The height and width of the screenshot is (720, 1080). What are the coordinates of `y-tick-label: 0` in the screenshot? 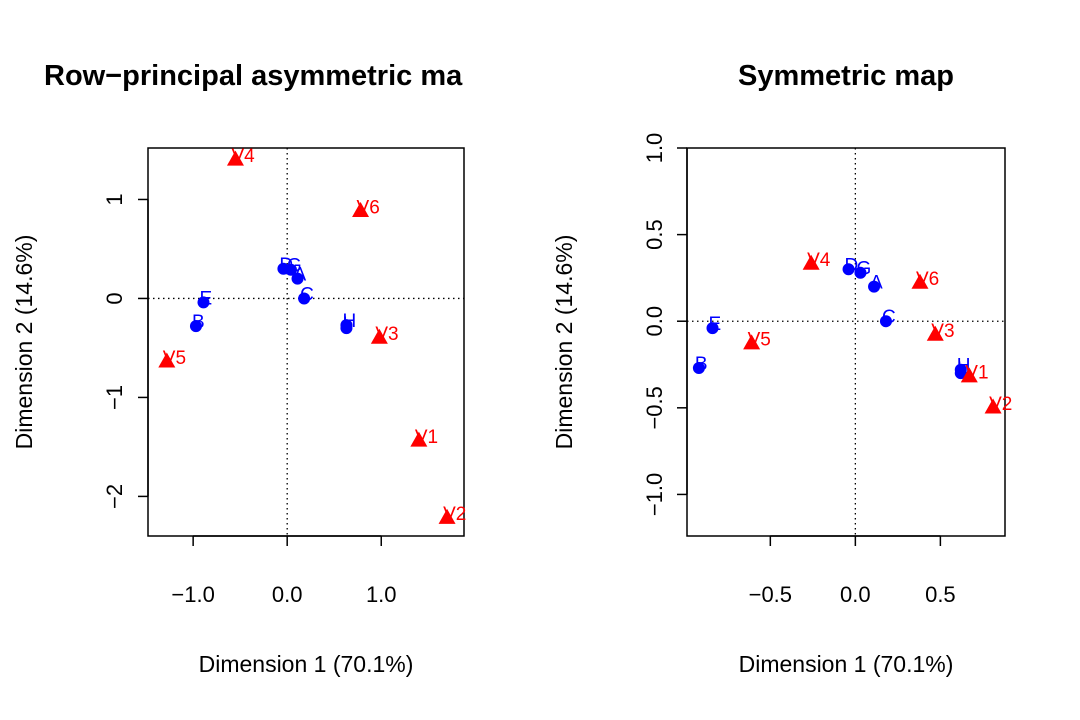 It's located at (114, 298).